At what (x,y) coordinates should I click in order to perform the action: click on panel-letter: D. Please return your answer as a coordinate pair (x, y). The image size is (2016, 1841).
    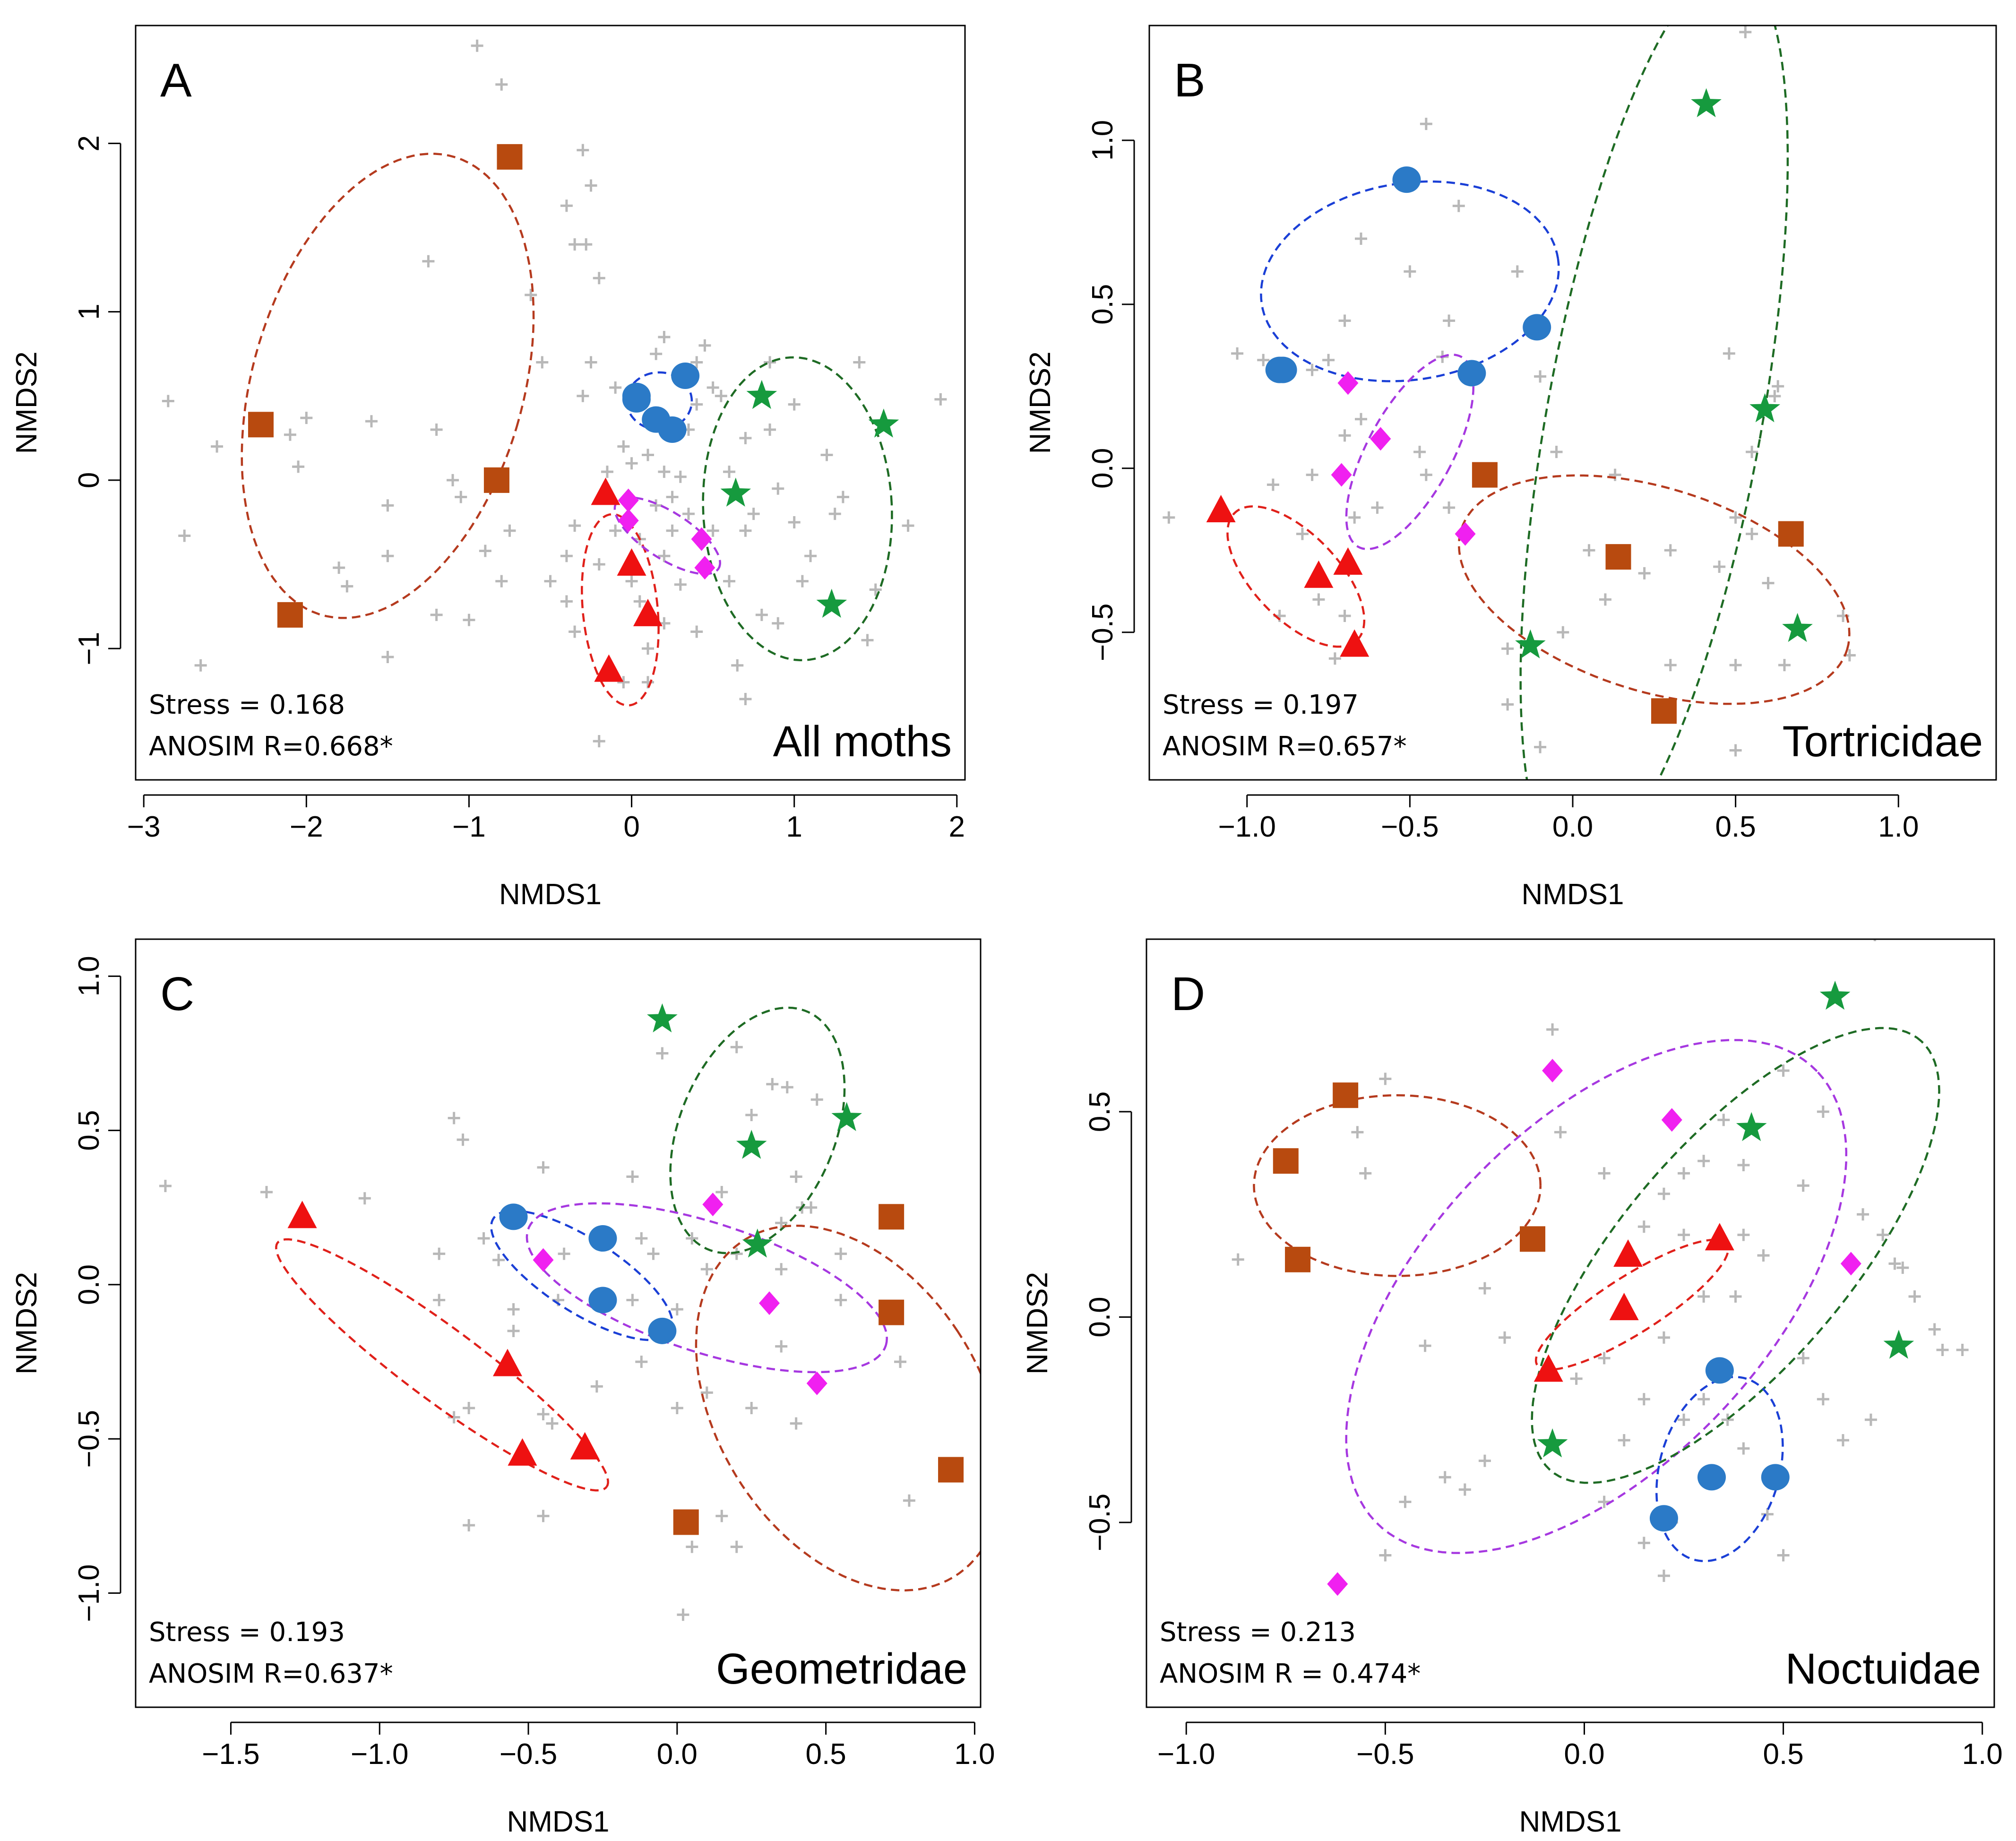
    Looking at the image, I should click on (1188, 994).